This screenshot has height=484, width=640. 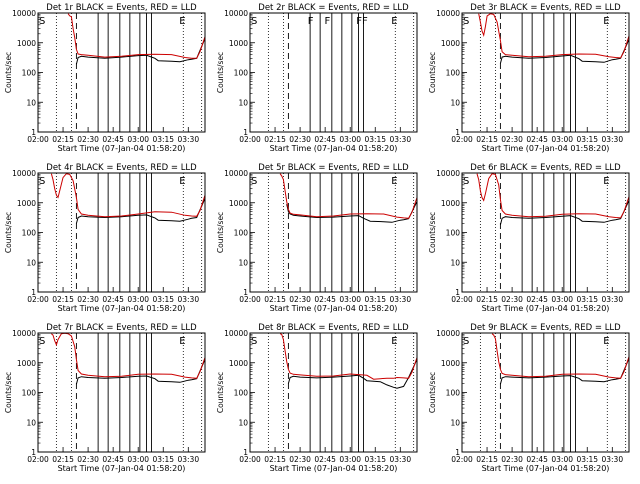 I want to click on segment-marker-label: F, so click(x=311, y=21).